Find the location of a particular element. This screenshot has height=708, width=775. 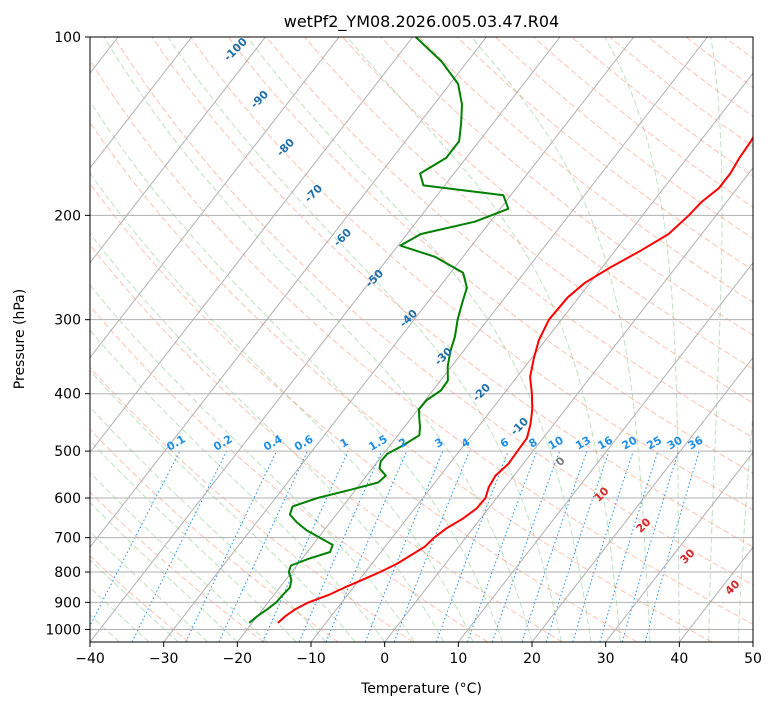

chart-title: wetPf2_YM08.2026.005.03.47.R04 is located at coordinates (421, 22).